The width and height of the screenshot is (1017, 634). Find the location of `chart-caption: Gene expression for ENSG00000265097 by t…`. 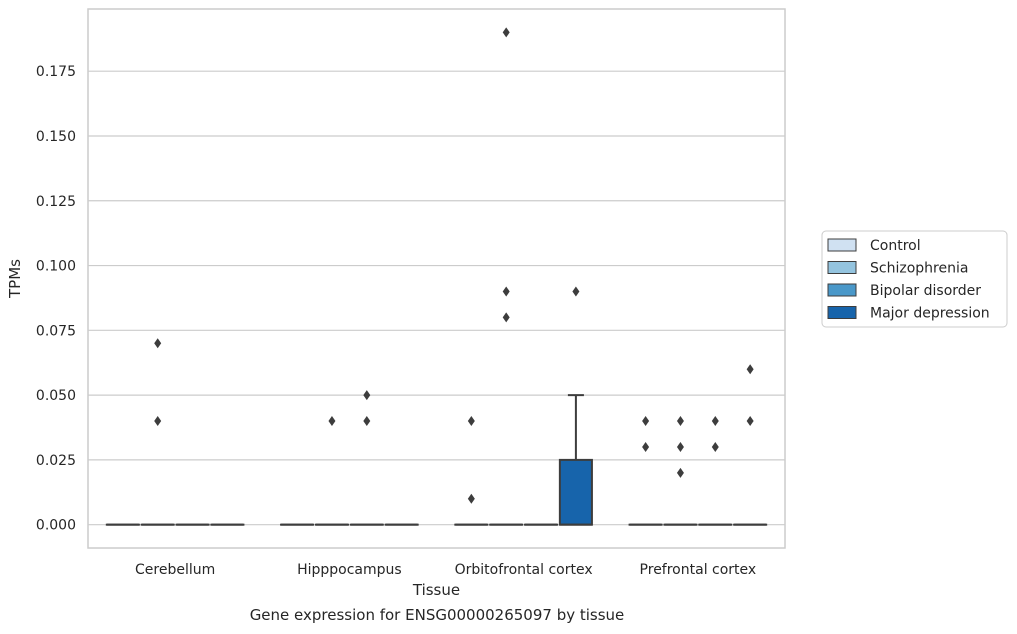

chart-caption: Gene expression for ENSG00000265097 by t… is located at coordinates (437, 615).